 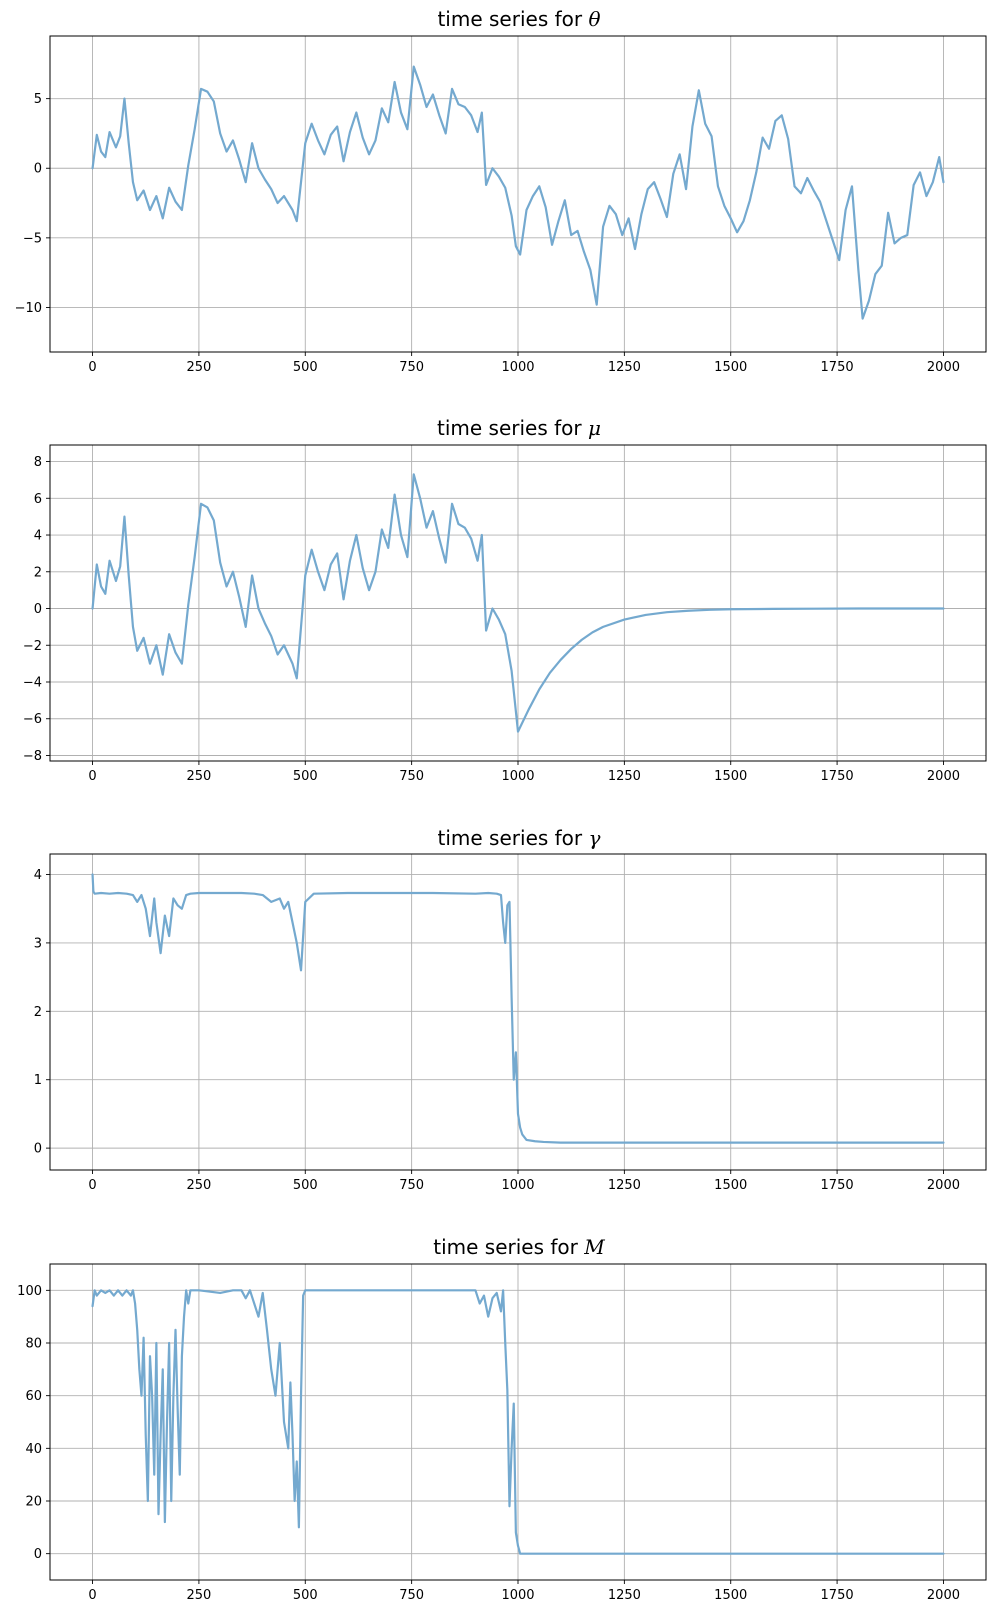 I want to click on y-tick-label: 80, so click(x=33, y=1344).